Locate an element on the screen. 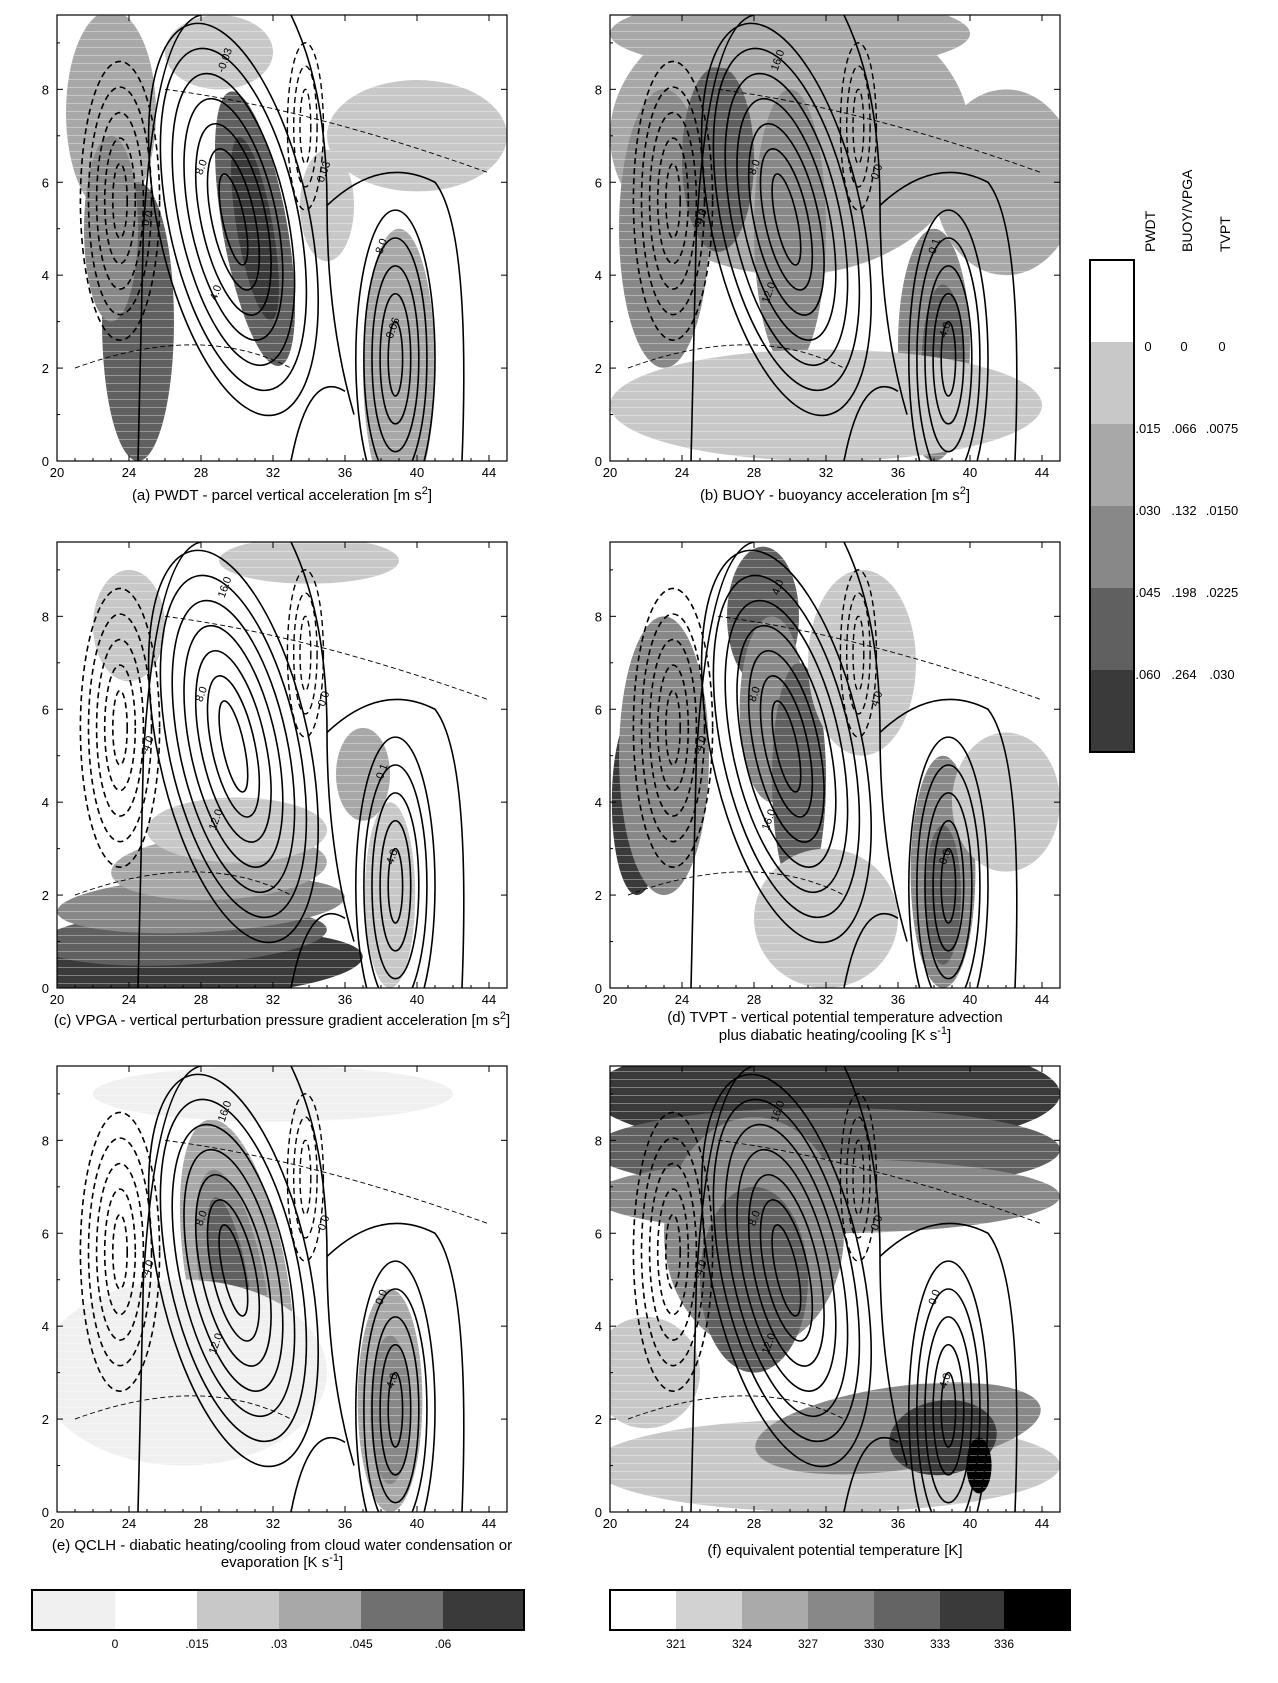  panel-caption-line2: plus diabatic heating/cooling [K s-1] is located at coordinates (835, 1034).